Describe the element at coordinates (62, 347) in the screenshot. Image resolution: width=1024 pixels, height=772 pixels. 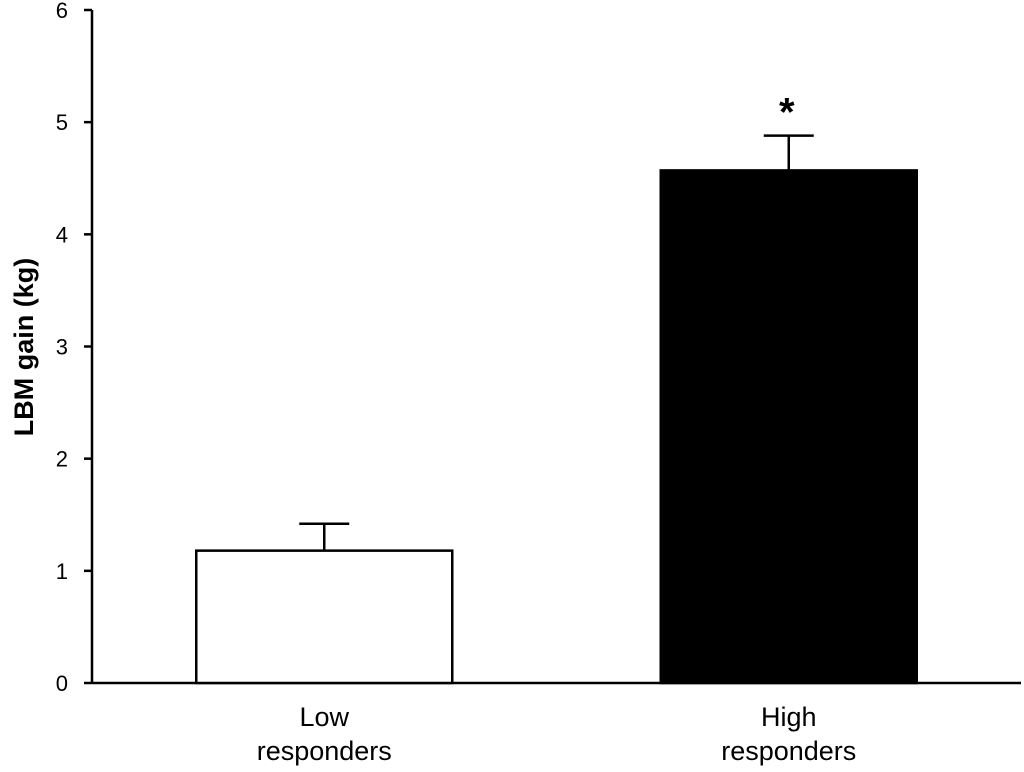
I see `y-tick-label: 3` at that location.